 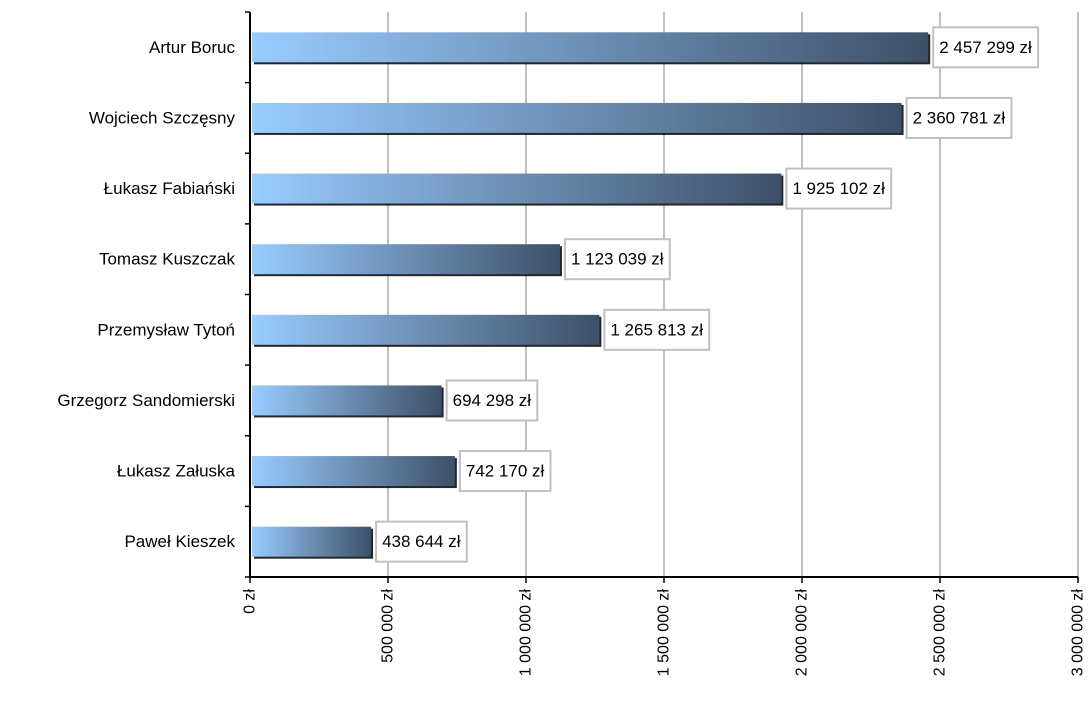 I want to click on data-label-text: 438 644 zł, so click(x=421, y=541).